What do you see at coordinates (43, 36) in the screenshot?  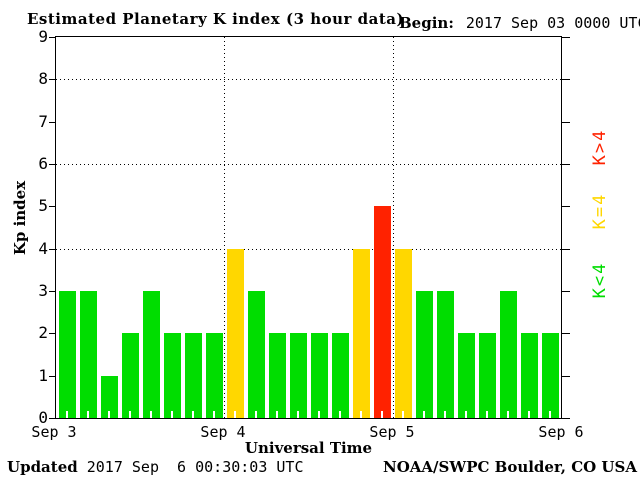 I see `y-tick-label: 9` at bounding box center [43, 36].